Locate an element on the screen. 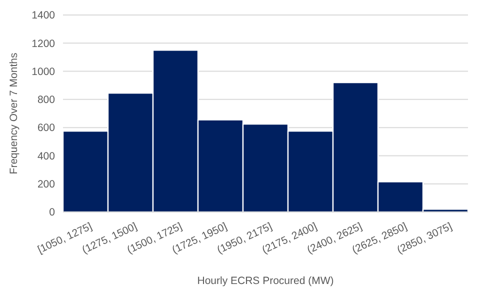  y-tick-label: 600 is located at coordinates (46, 128).